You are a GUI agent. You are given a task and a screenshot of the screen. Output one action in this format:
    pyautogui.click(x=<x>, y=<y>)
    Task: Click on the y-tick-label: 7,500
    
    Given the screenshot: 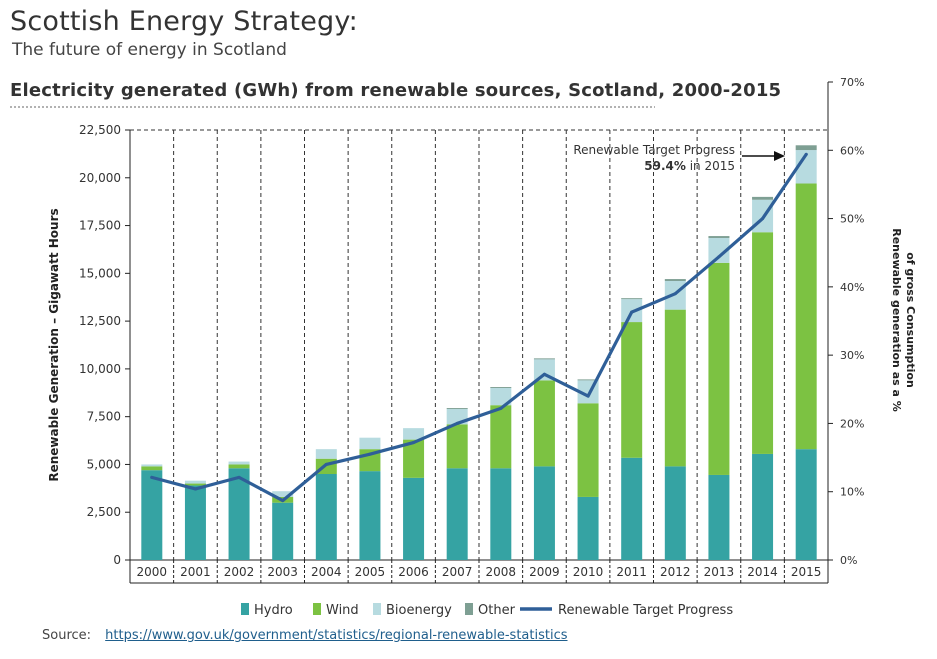 What is the action you would take?
    pyautogui.click(x=104, y=417)
    